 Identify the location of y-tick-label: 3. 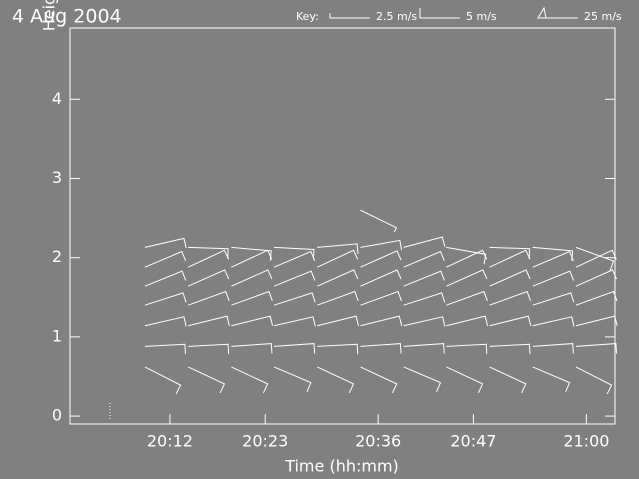
(57, 177).